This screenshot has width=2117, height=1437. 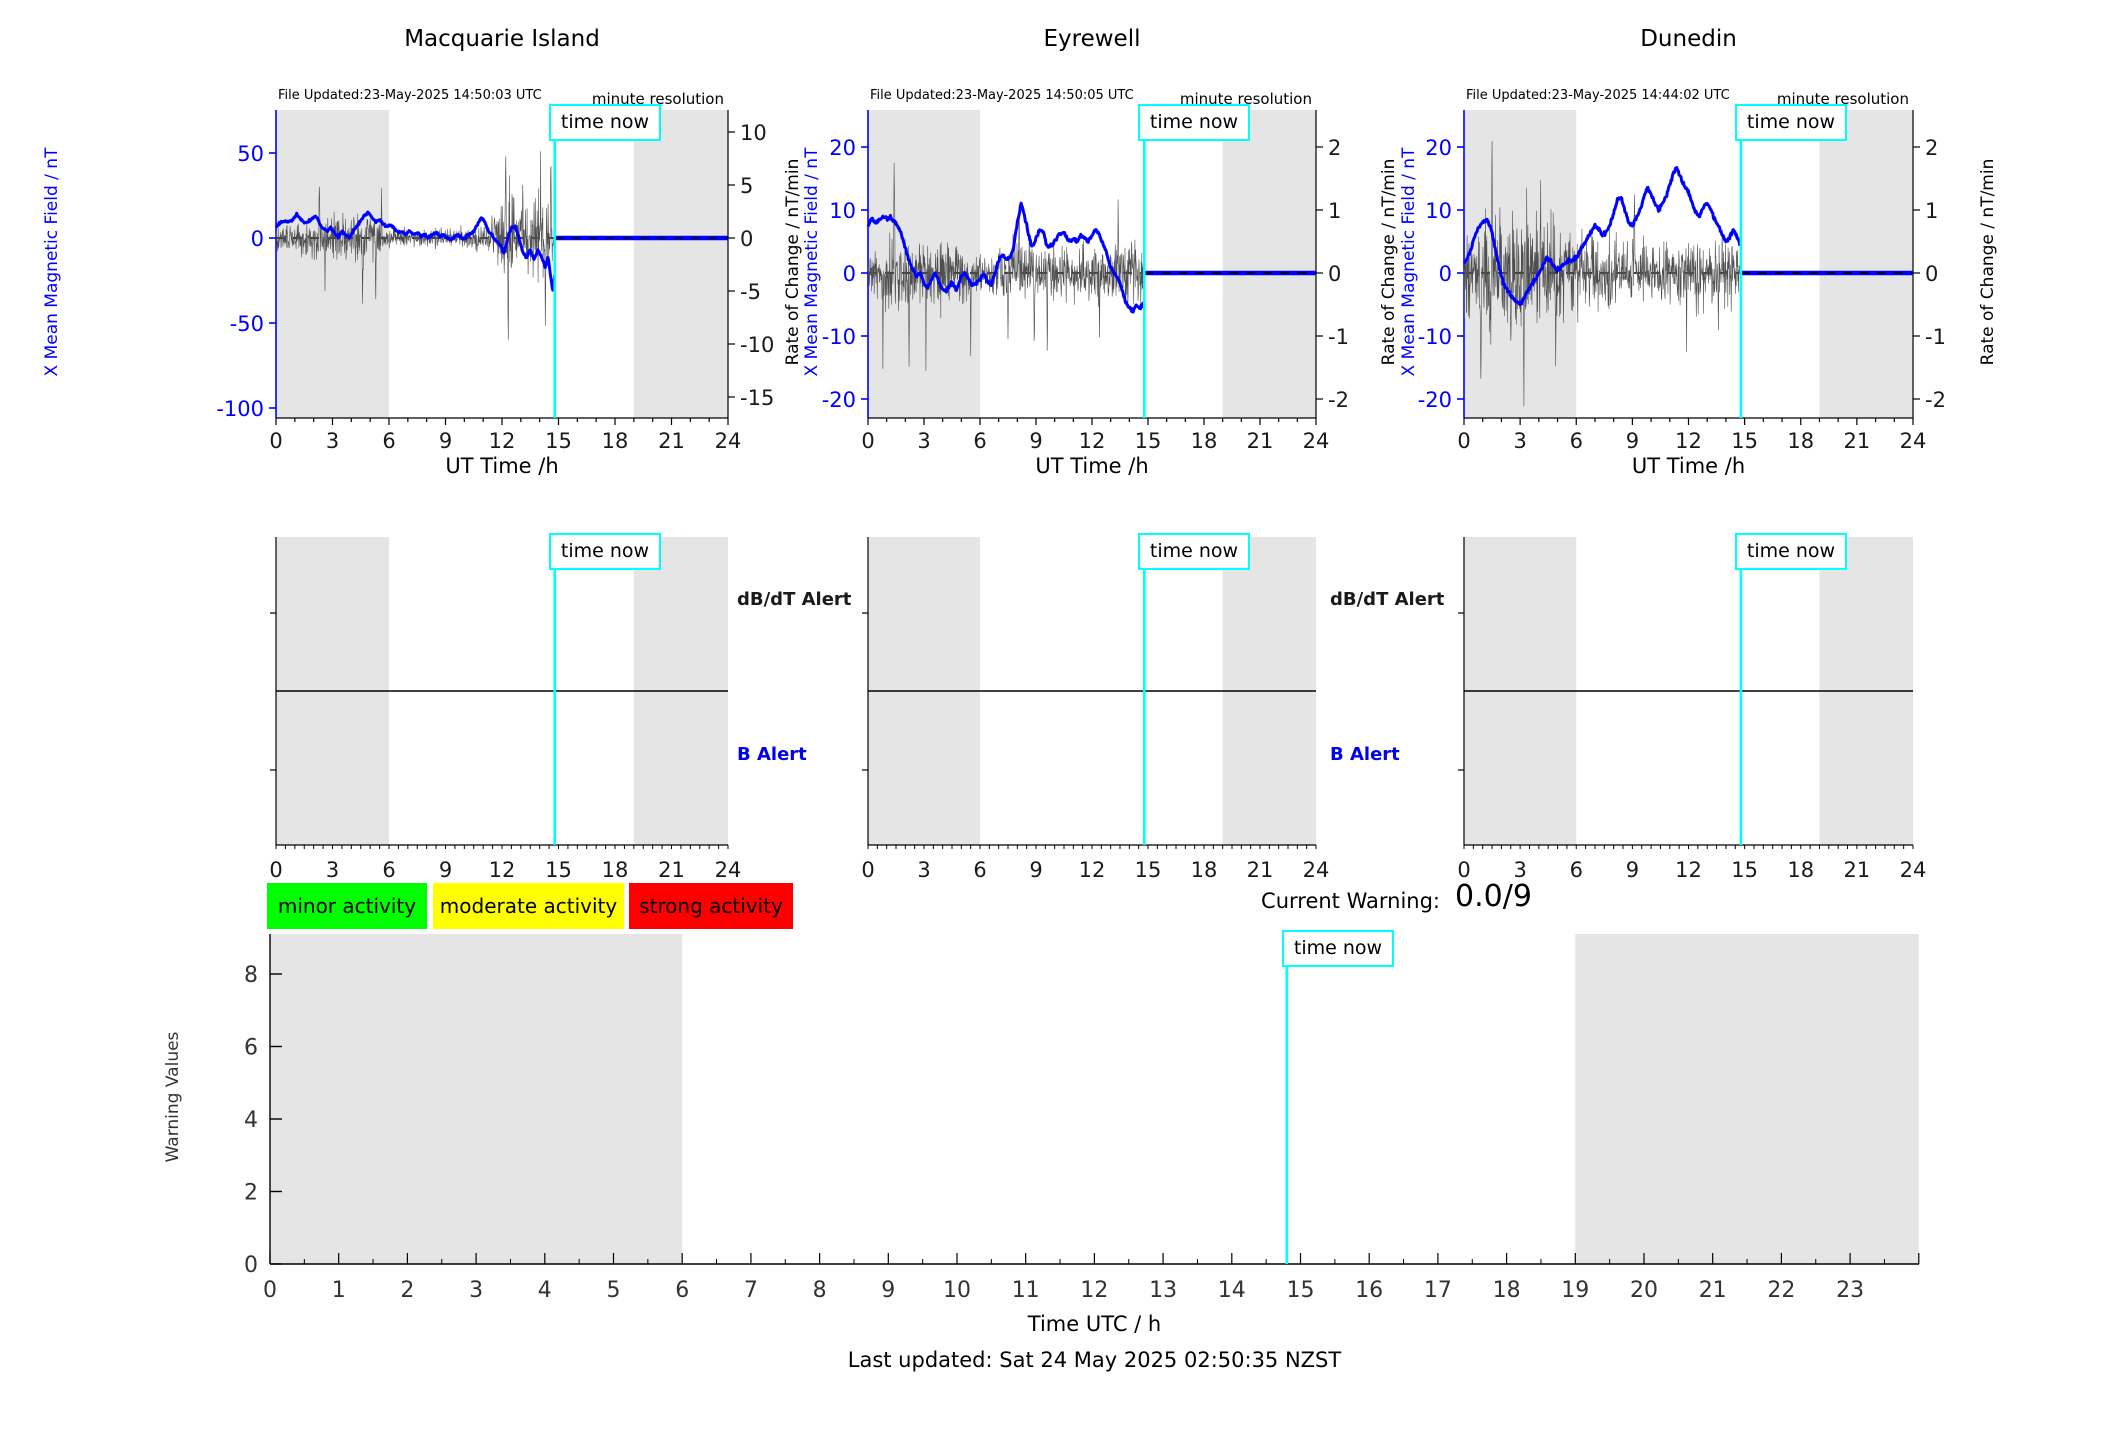 What do you see at coordinates (1644, 1290) in the screenshot?
I see `x-tick-label: 20` at bounding box center [1644, 1290].